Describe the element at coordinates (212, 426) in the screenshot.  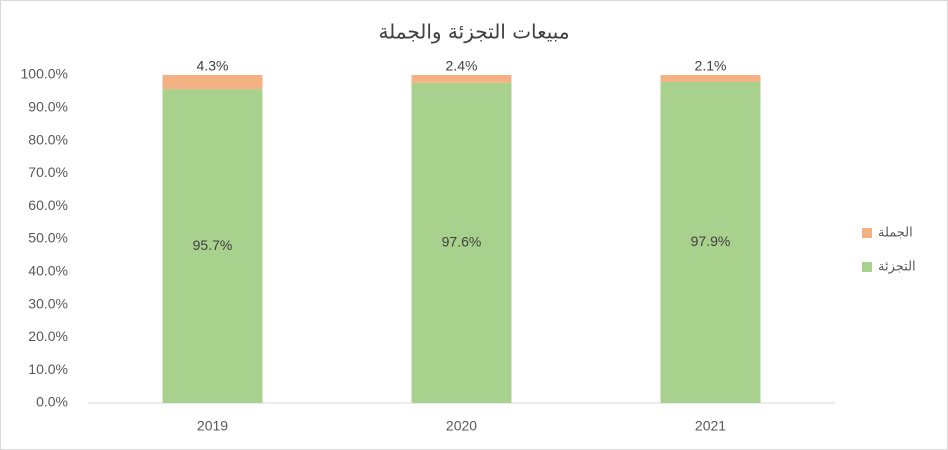
I see `x-tick-label: 2019` at that location.